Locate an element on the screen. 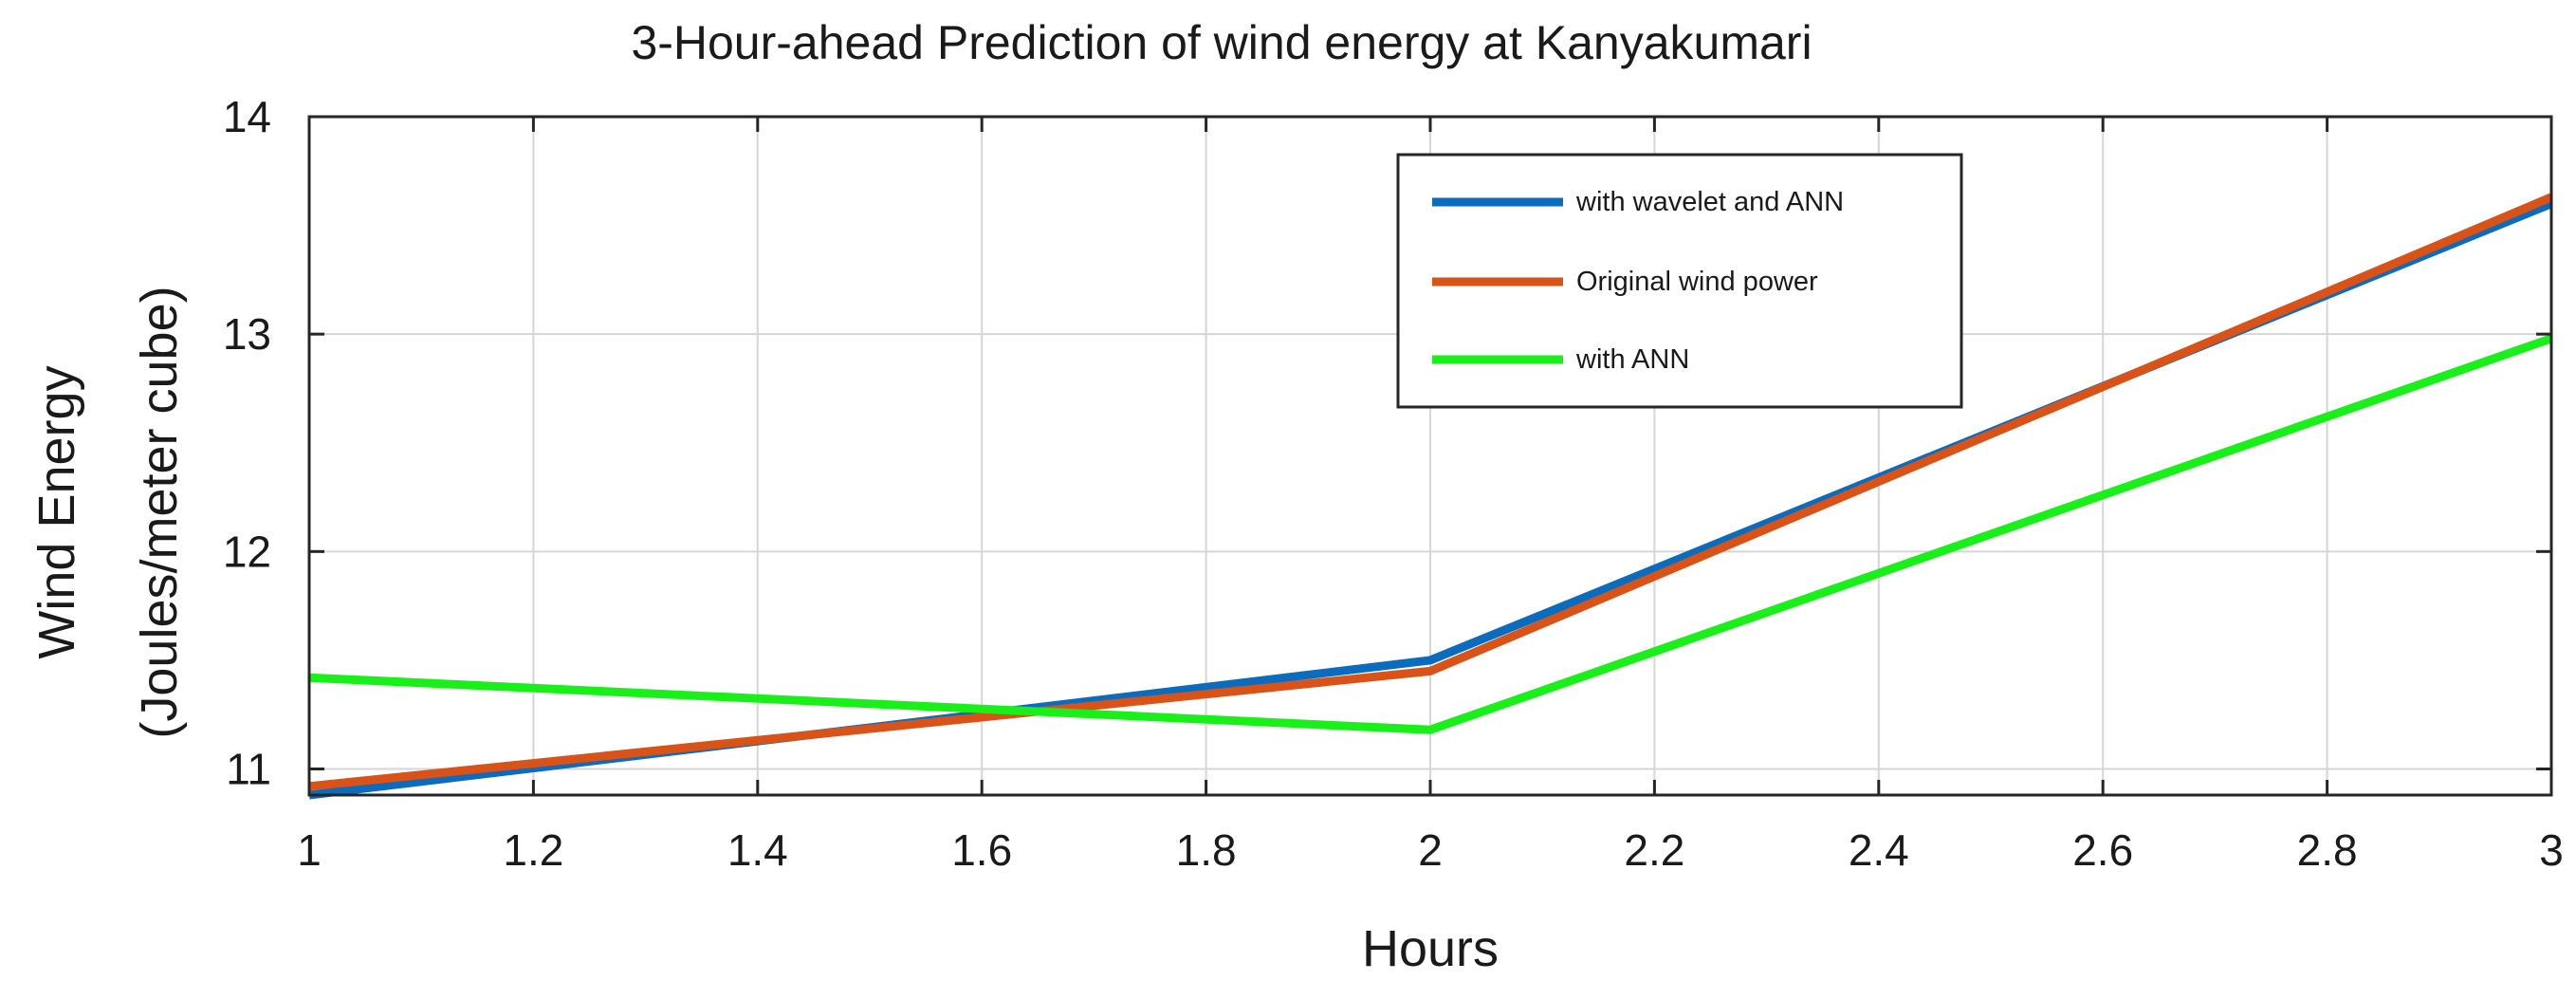 The height and width of the screenshot is (981, 2576). y-tick-label: 14 is located at coordinates (247, 117).